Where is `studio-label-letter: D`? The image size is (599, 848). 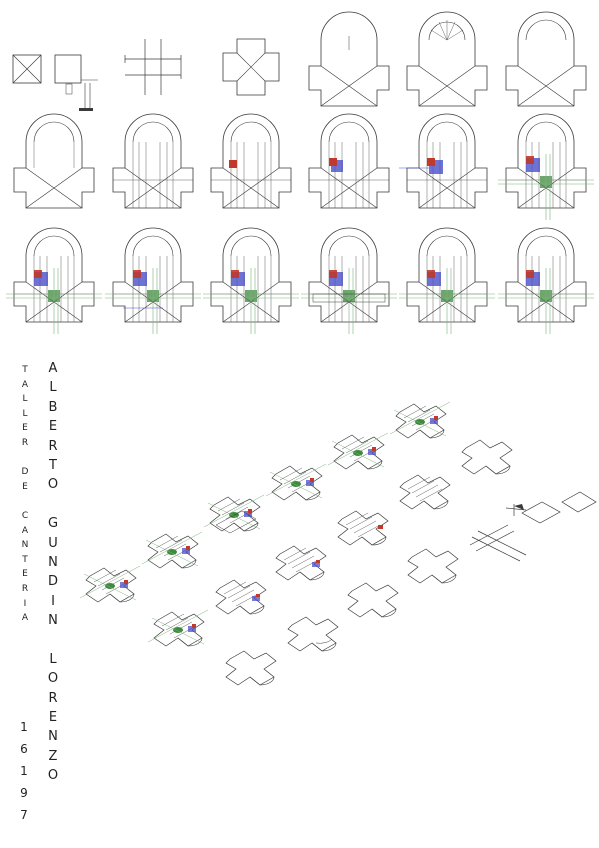 studio-label-letter: D is located at coordinates (25, 472).